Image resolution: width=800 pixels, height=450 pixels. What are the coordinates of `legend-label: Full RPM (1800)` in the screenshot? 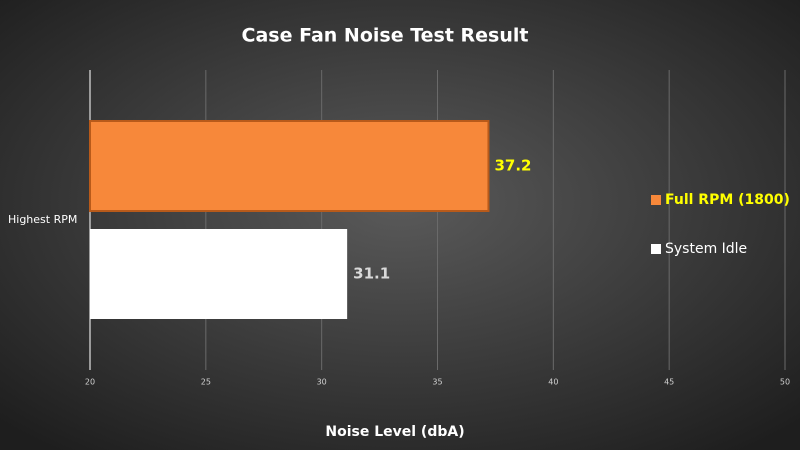 It's located at (727, 200).